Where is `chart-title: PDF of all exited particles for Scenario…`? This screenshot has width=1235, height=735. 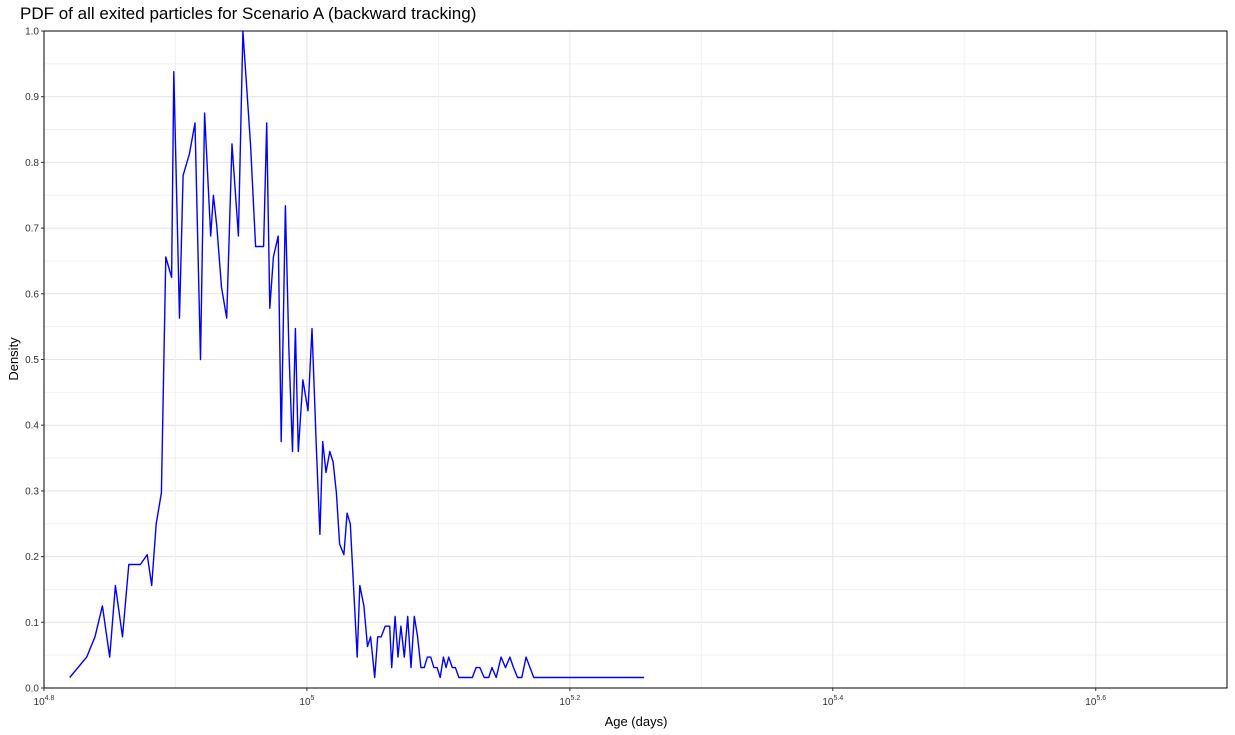
chart-title: PDF of all exited particles for Scenario… is located at coordinates (248, 13).